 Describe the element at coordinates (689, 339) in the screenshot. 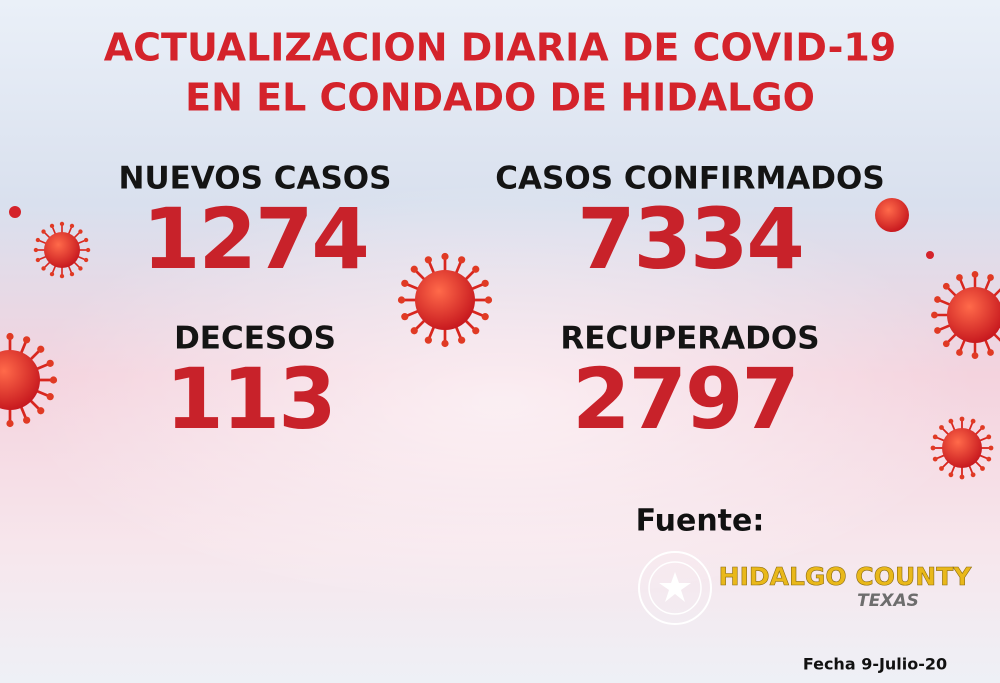

I see `stat-label: RECUPERADOS` at that location.